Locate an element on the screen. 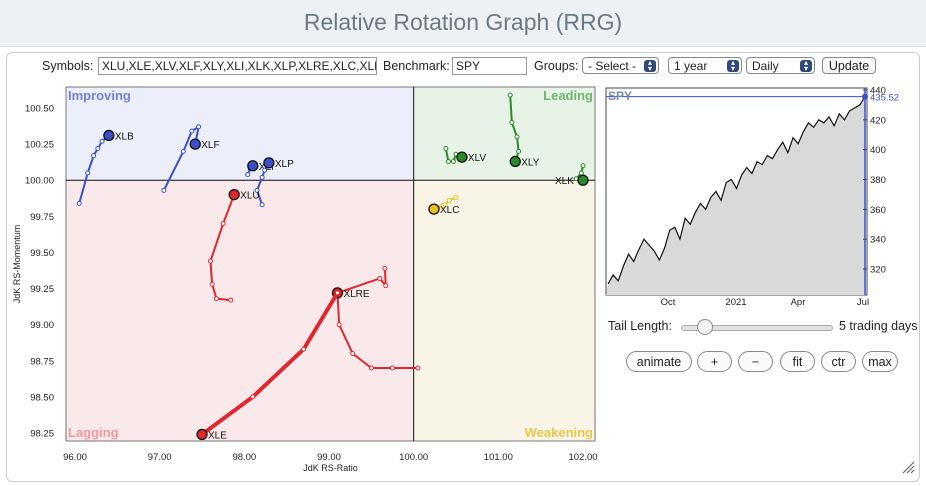  label-xlu: XLU is located at coordinates (249, 196).